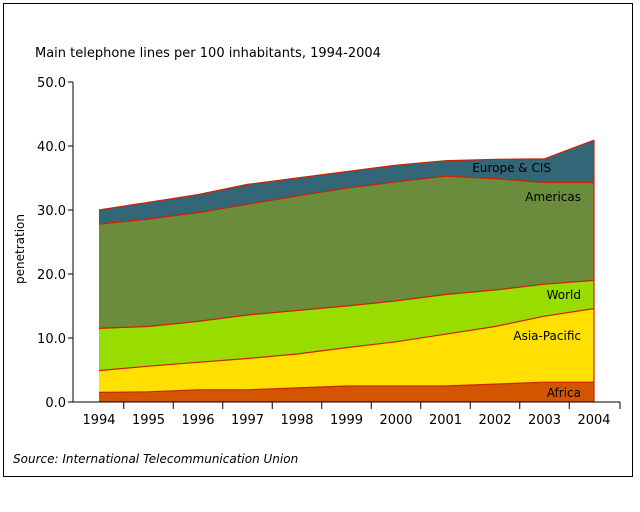 The height and width of the screenshot is (512, 640). Describe the element at coordinates (148, 420) in the screenshot. I see `x-tick-label: 1995` at that location.